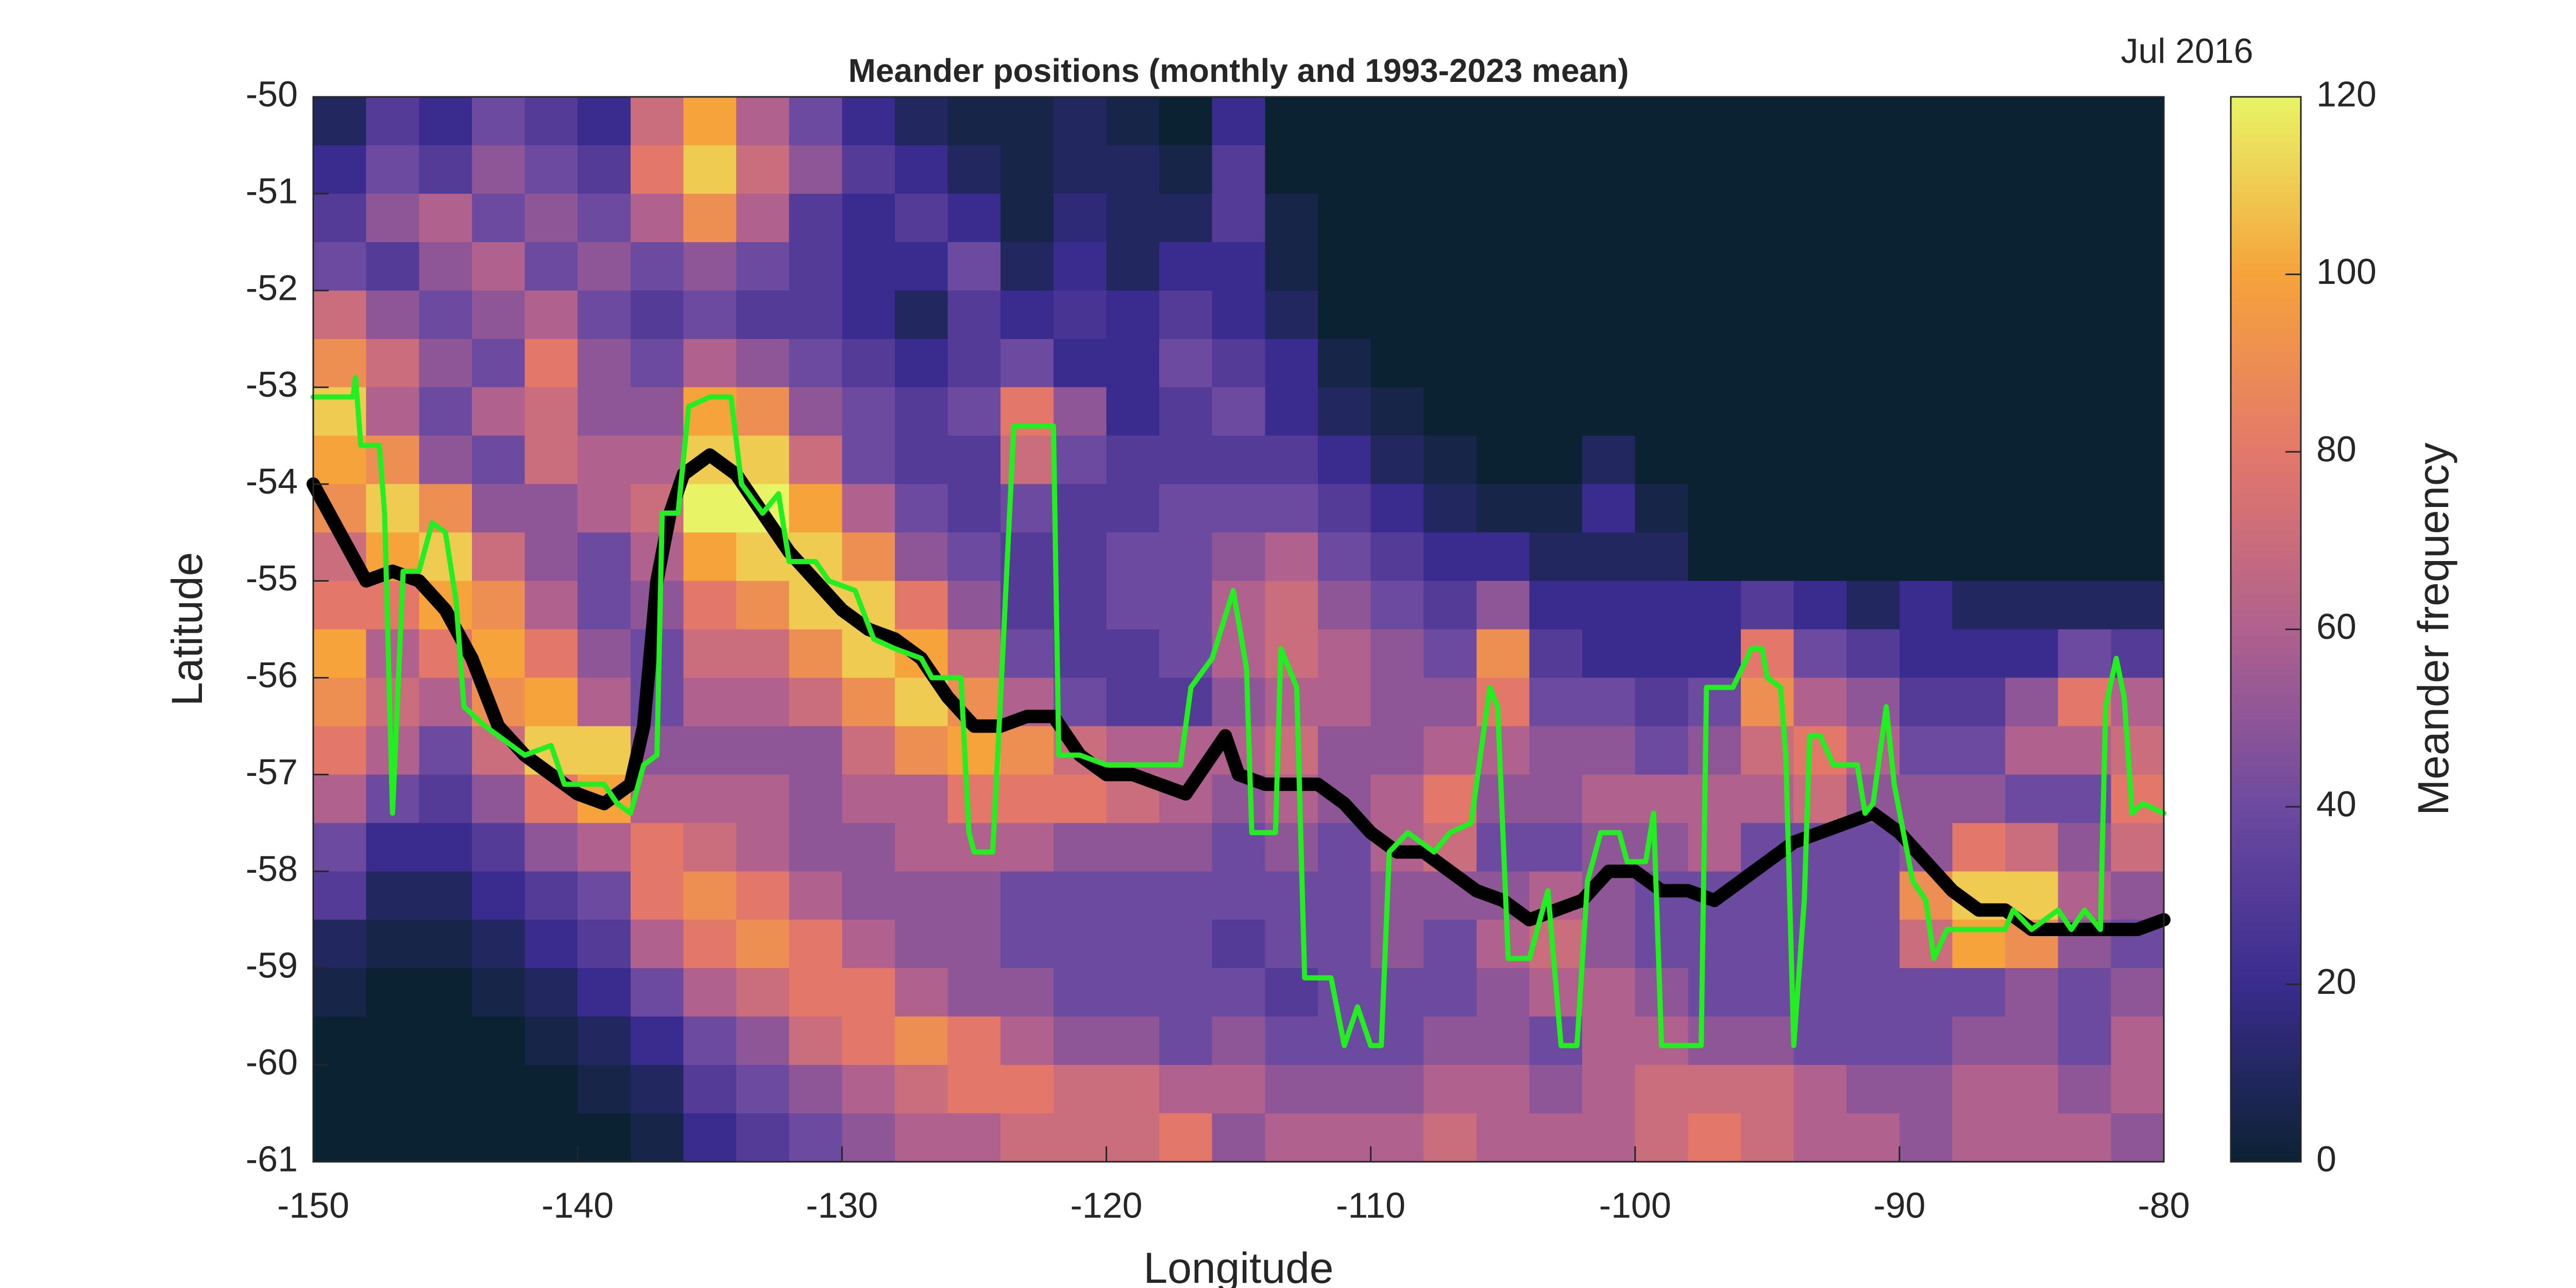 The height and width of the screenshot is (1288, 2576). I want to click on colorbar-label: Meander frequency, so click(2433, 629).